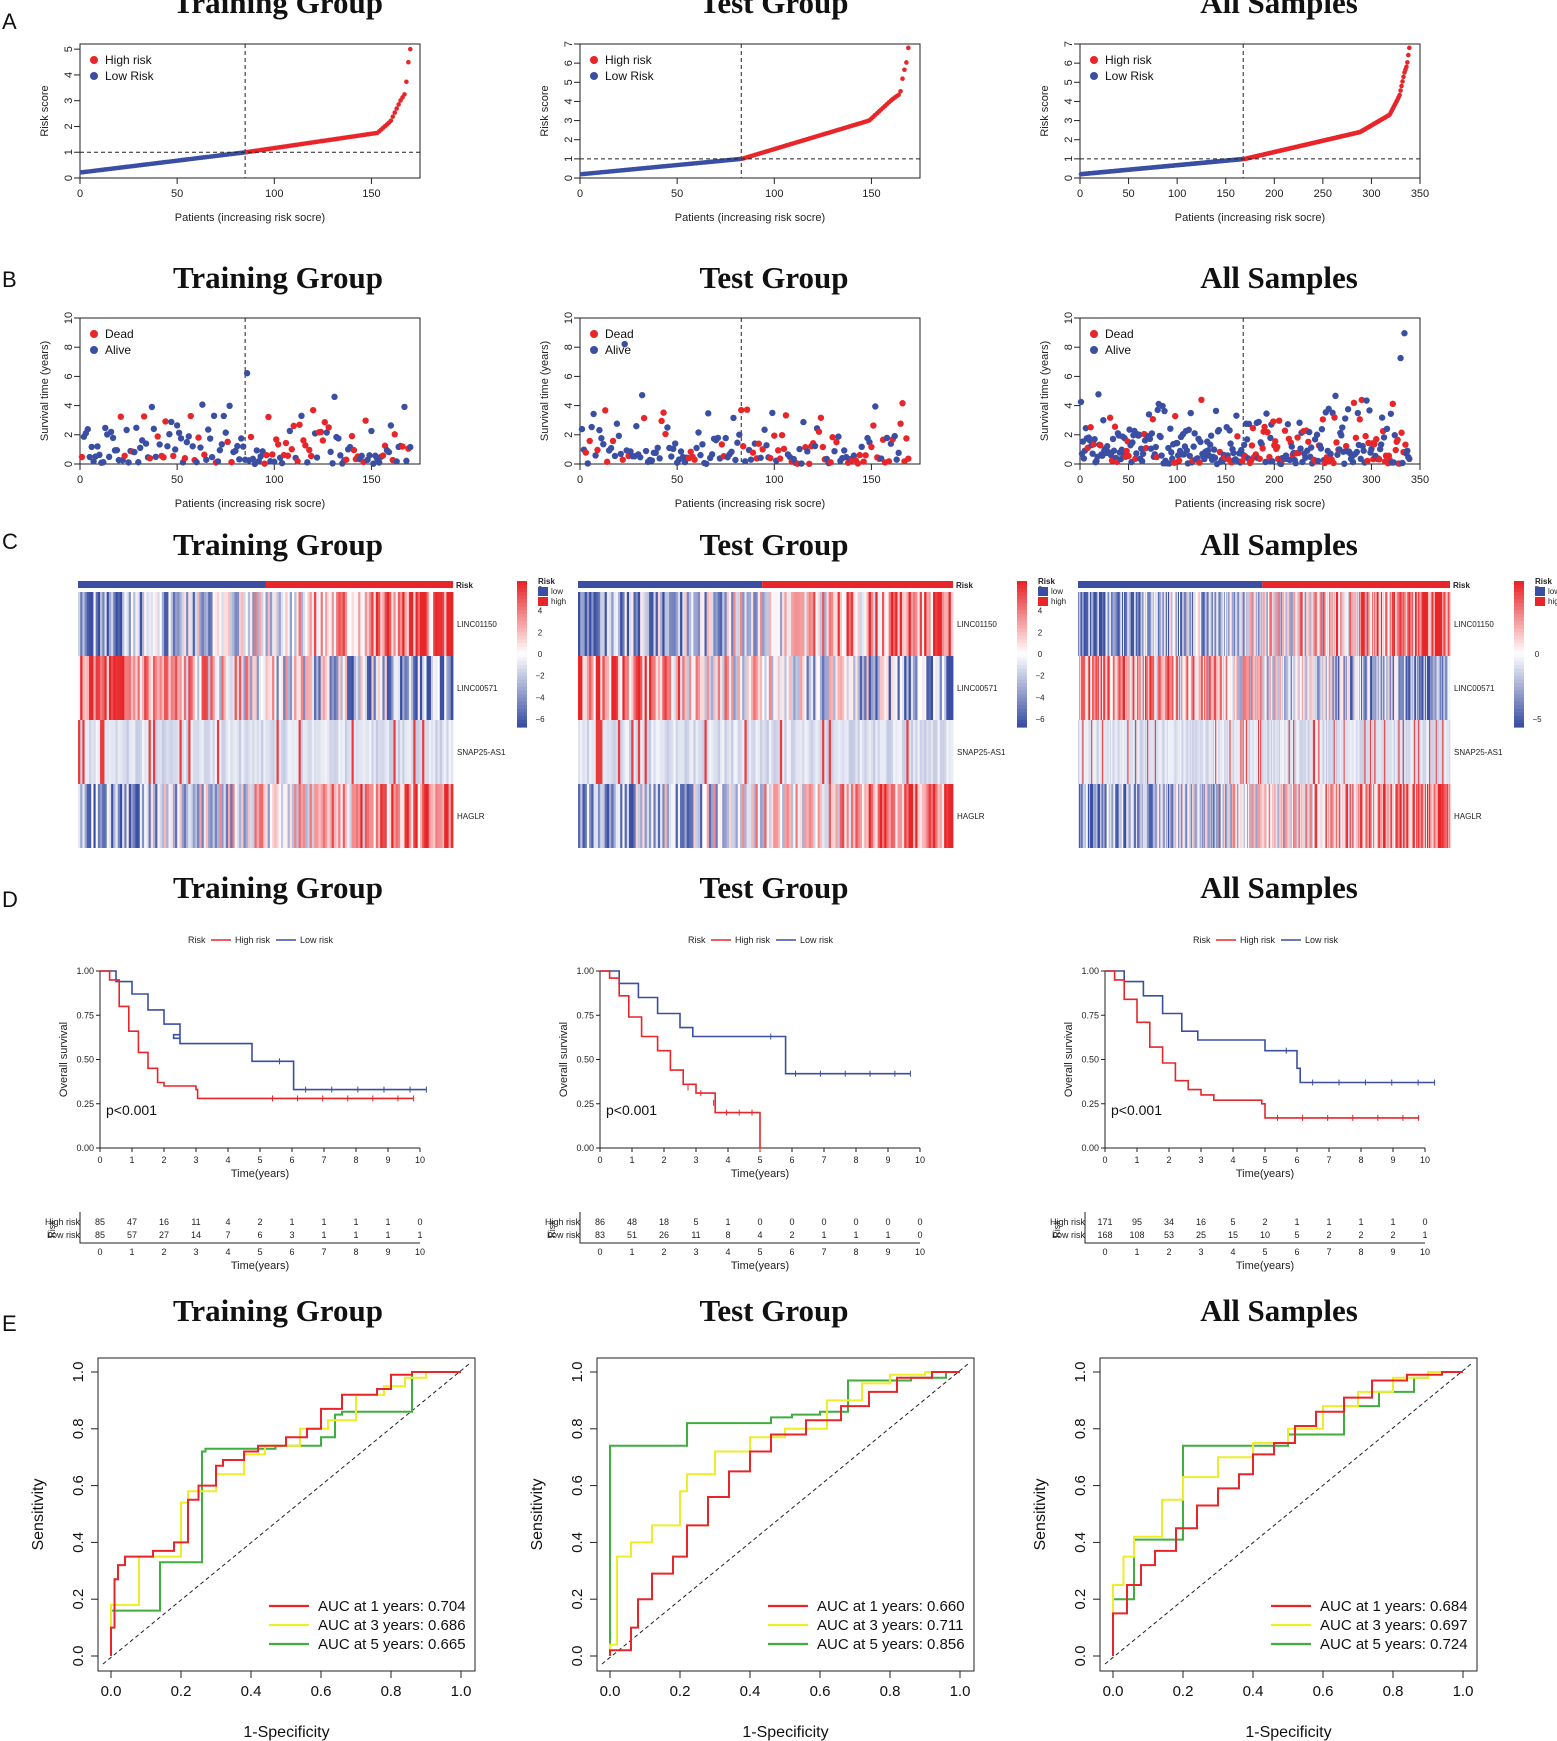  What do you see at coordinates (286, 1732) in the screenshot?
I see `x-axis-label: 1-Specificity` at bounding box center [286, 1732].